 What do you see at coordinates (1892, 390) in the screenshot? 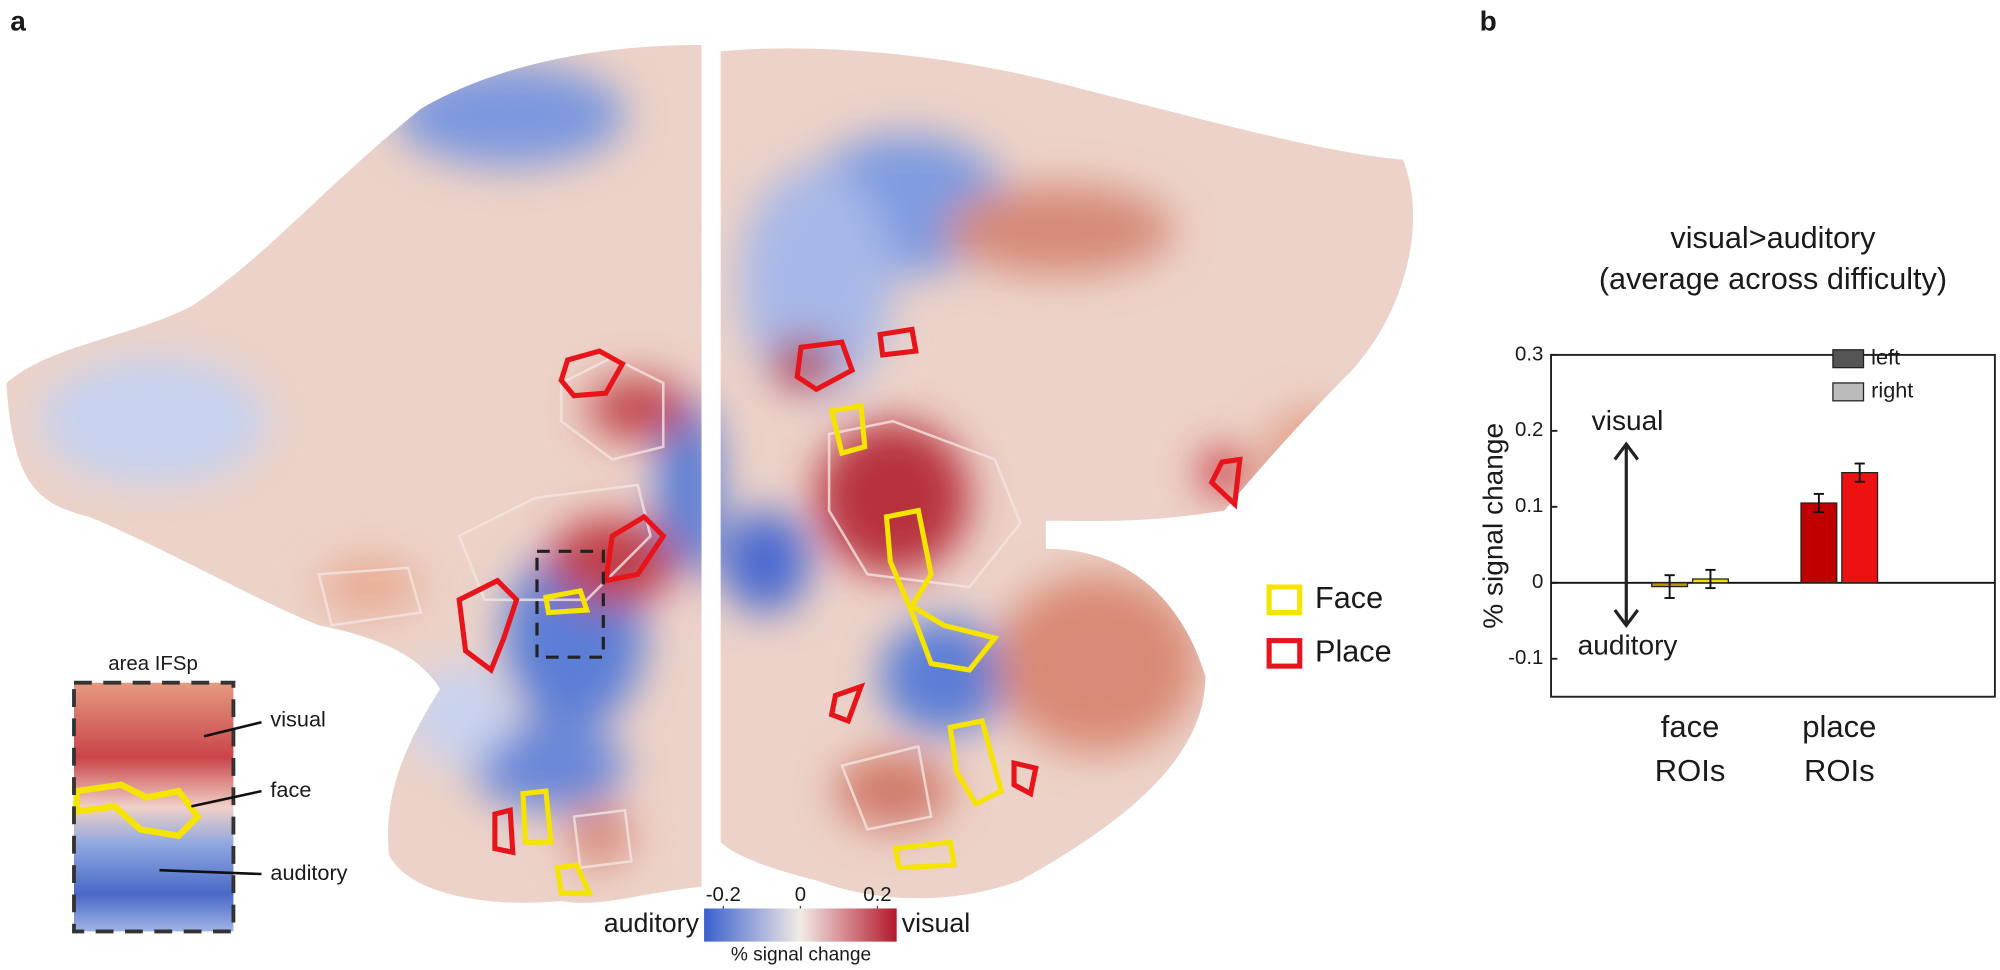
I see `legend-label: right` at bounding box center [1892, 390].